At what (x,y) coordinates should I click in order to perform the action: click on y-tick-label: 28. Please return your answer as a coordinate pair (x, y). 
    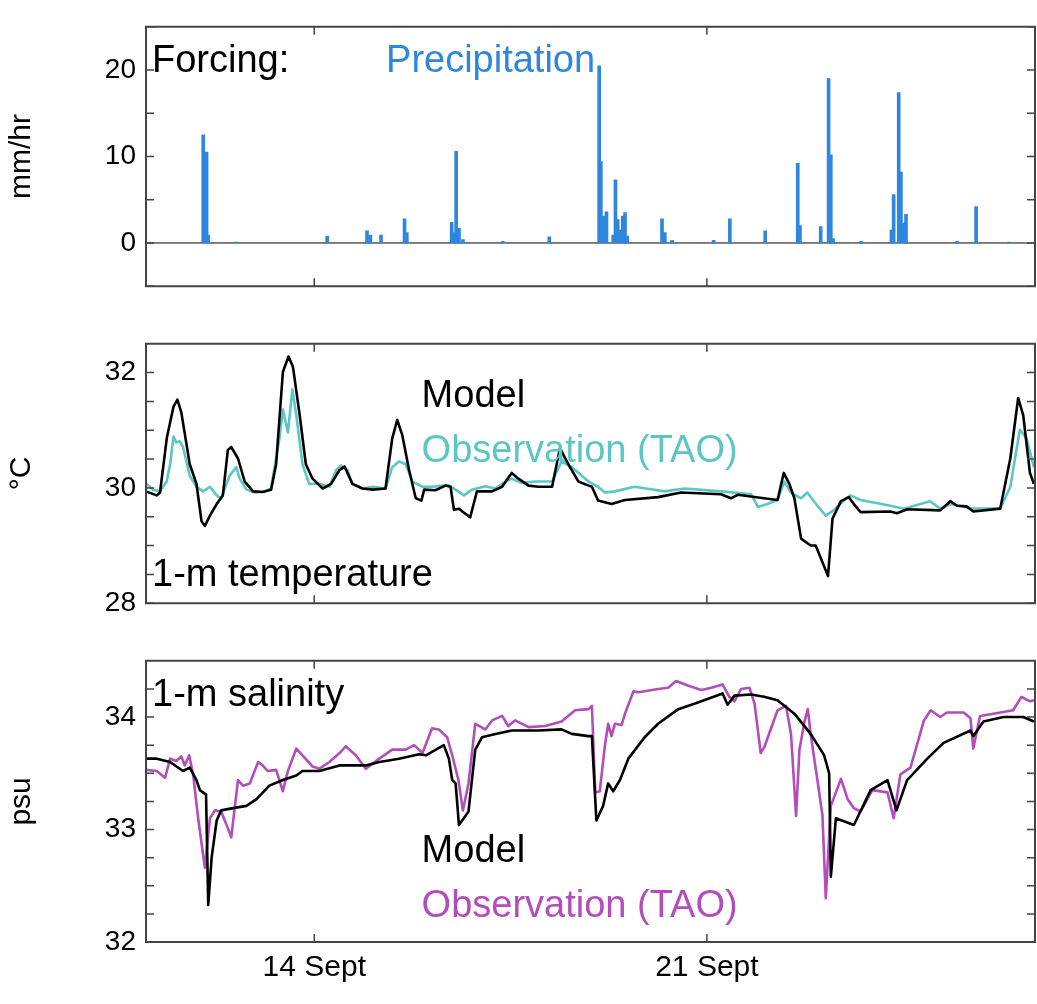
    Looking at the image, I should click on (120, 601).